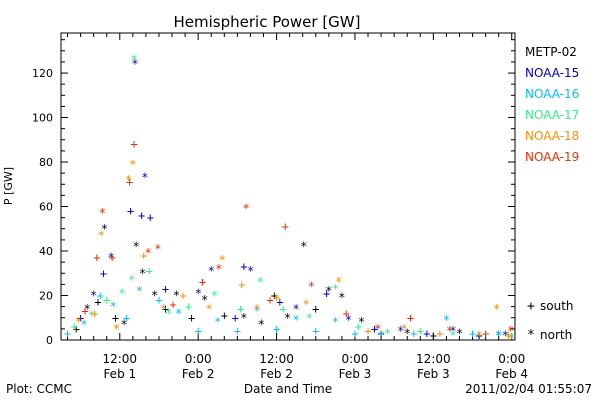 The image size is (600, 400). Describe the element at coordinates (49, 340) in the screenshot. I see `y-tick-label: 0` at that location.